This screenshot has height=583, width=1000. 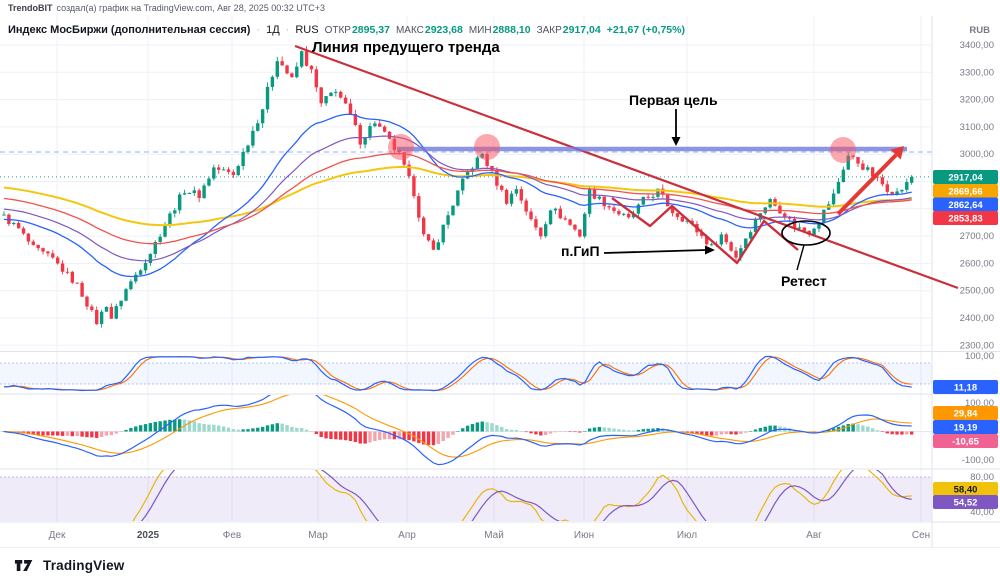 I want to click on ma-red, so click(x=457, y=198).